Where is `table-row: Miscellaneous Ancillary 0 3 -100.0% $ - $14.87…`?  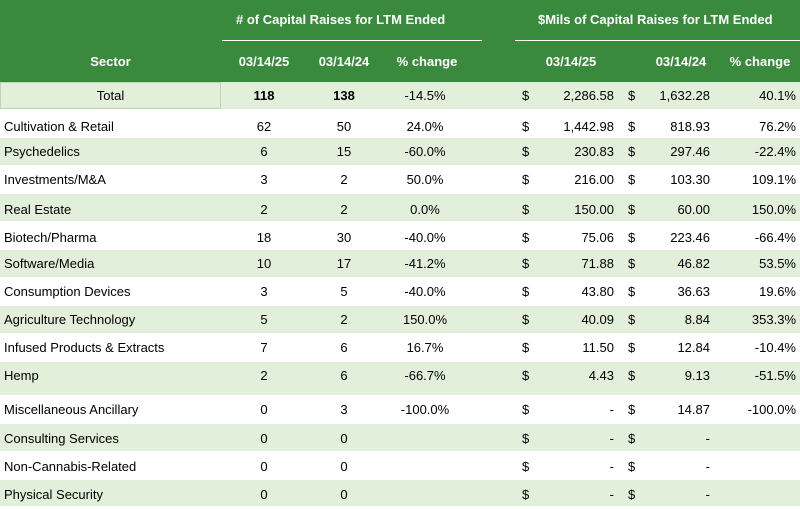
table-row: Miscellaneous Ancillary 0 3 -100.0% $ - $14.87… is located at coordinates (400, 410).